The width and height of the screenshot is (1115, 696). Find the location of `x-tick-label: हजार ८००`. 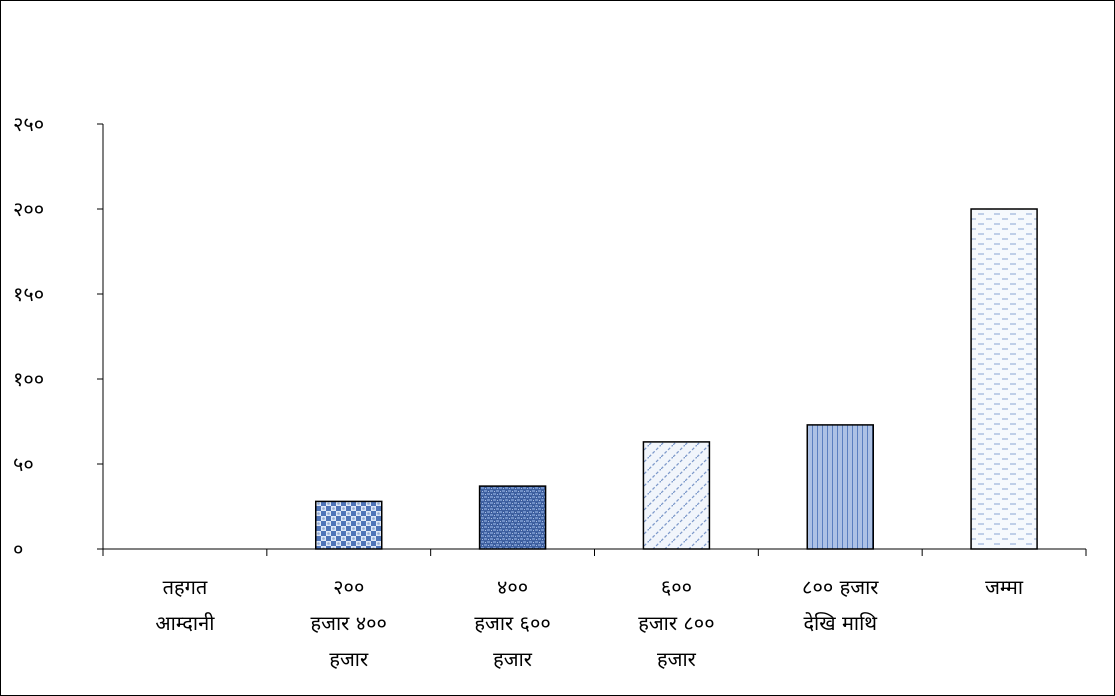

x-tick-label: हजार ८०० is located at coordinates (676, 623).